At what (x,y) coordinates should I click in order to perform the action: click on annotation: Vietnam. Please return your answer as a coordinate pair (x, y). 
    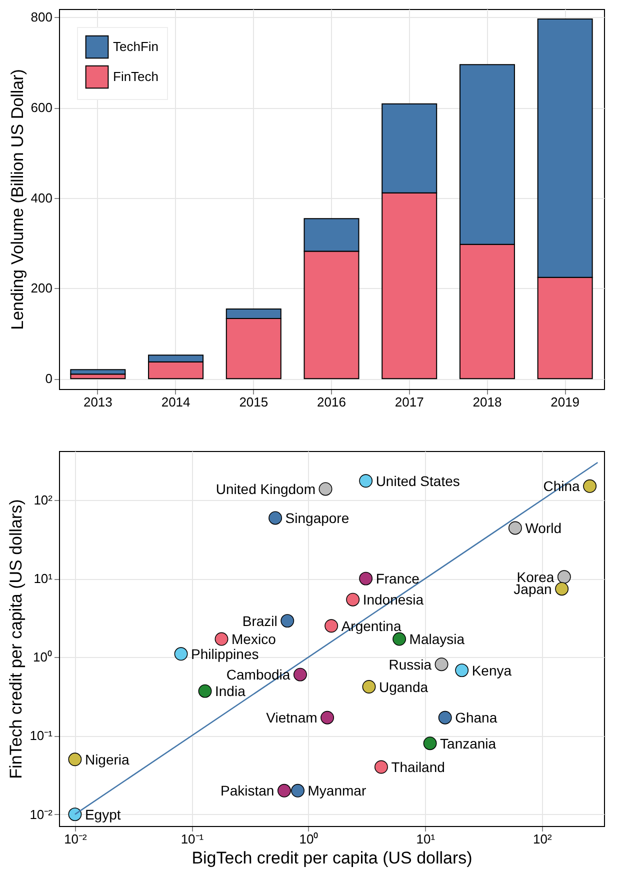
    Looking at the image, I should click on (292, 718).